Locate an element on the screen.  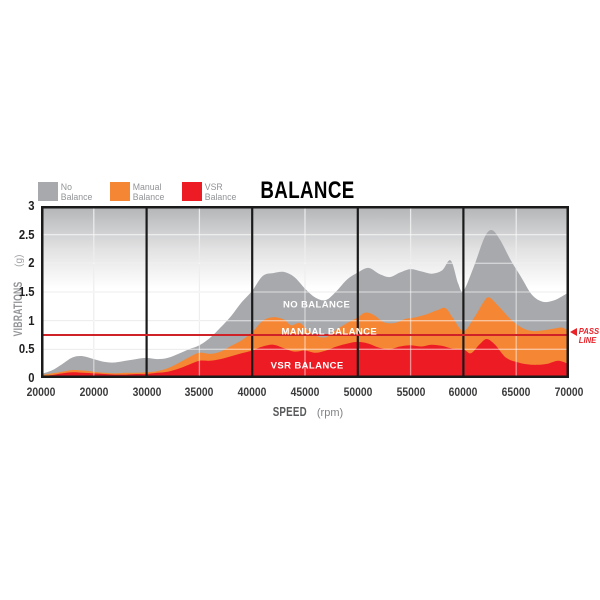
in-chart-label-manual-balance: MANUAL BALANCE is located at coordinates (329, 331).